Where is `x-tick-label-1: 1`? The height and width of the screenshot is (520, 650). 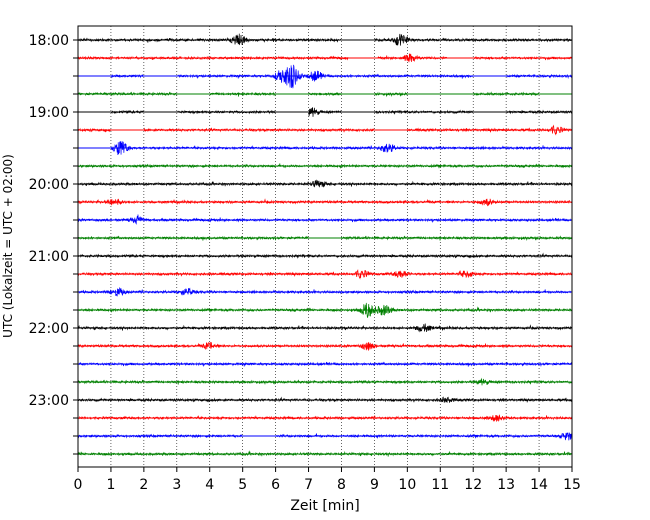
x-tick-label-1: 1 is located at coordinates (110, 485).